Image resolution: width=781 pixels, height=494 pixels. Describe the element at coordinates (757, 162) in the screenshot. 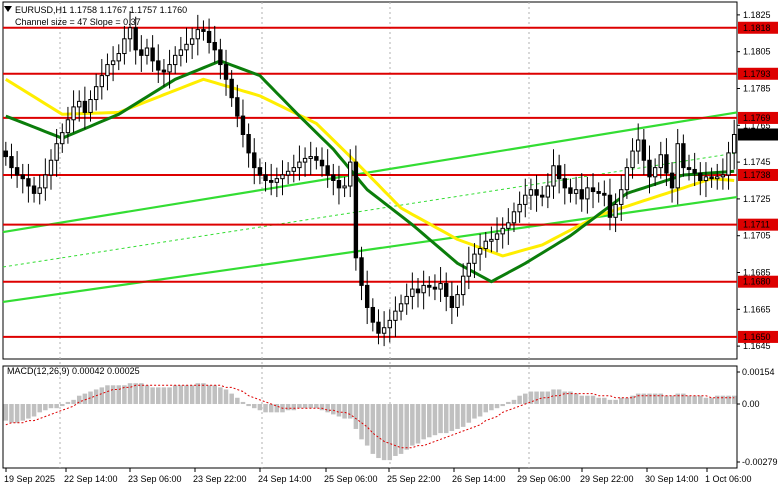

I see `price-tick-label: 1.1745` at that location.